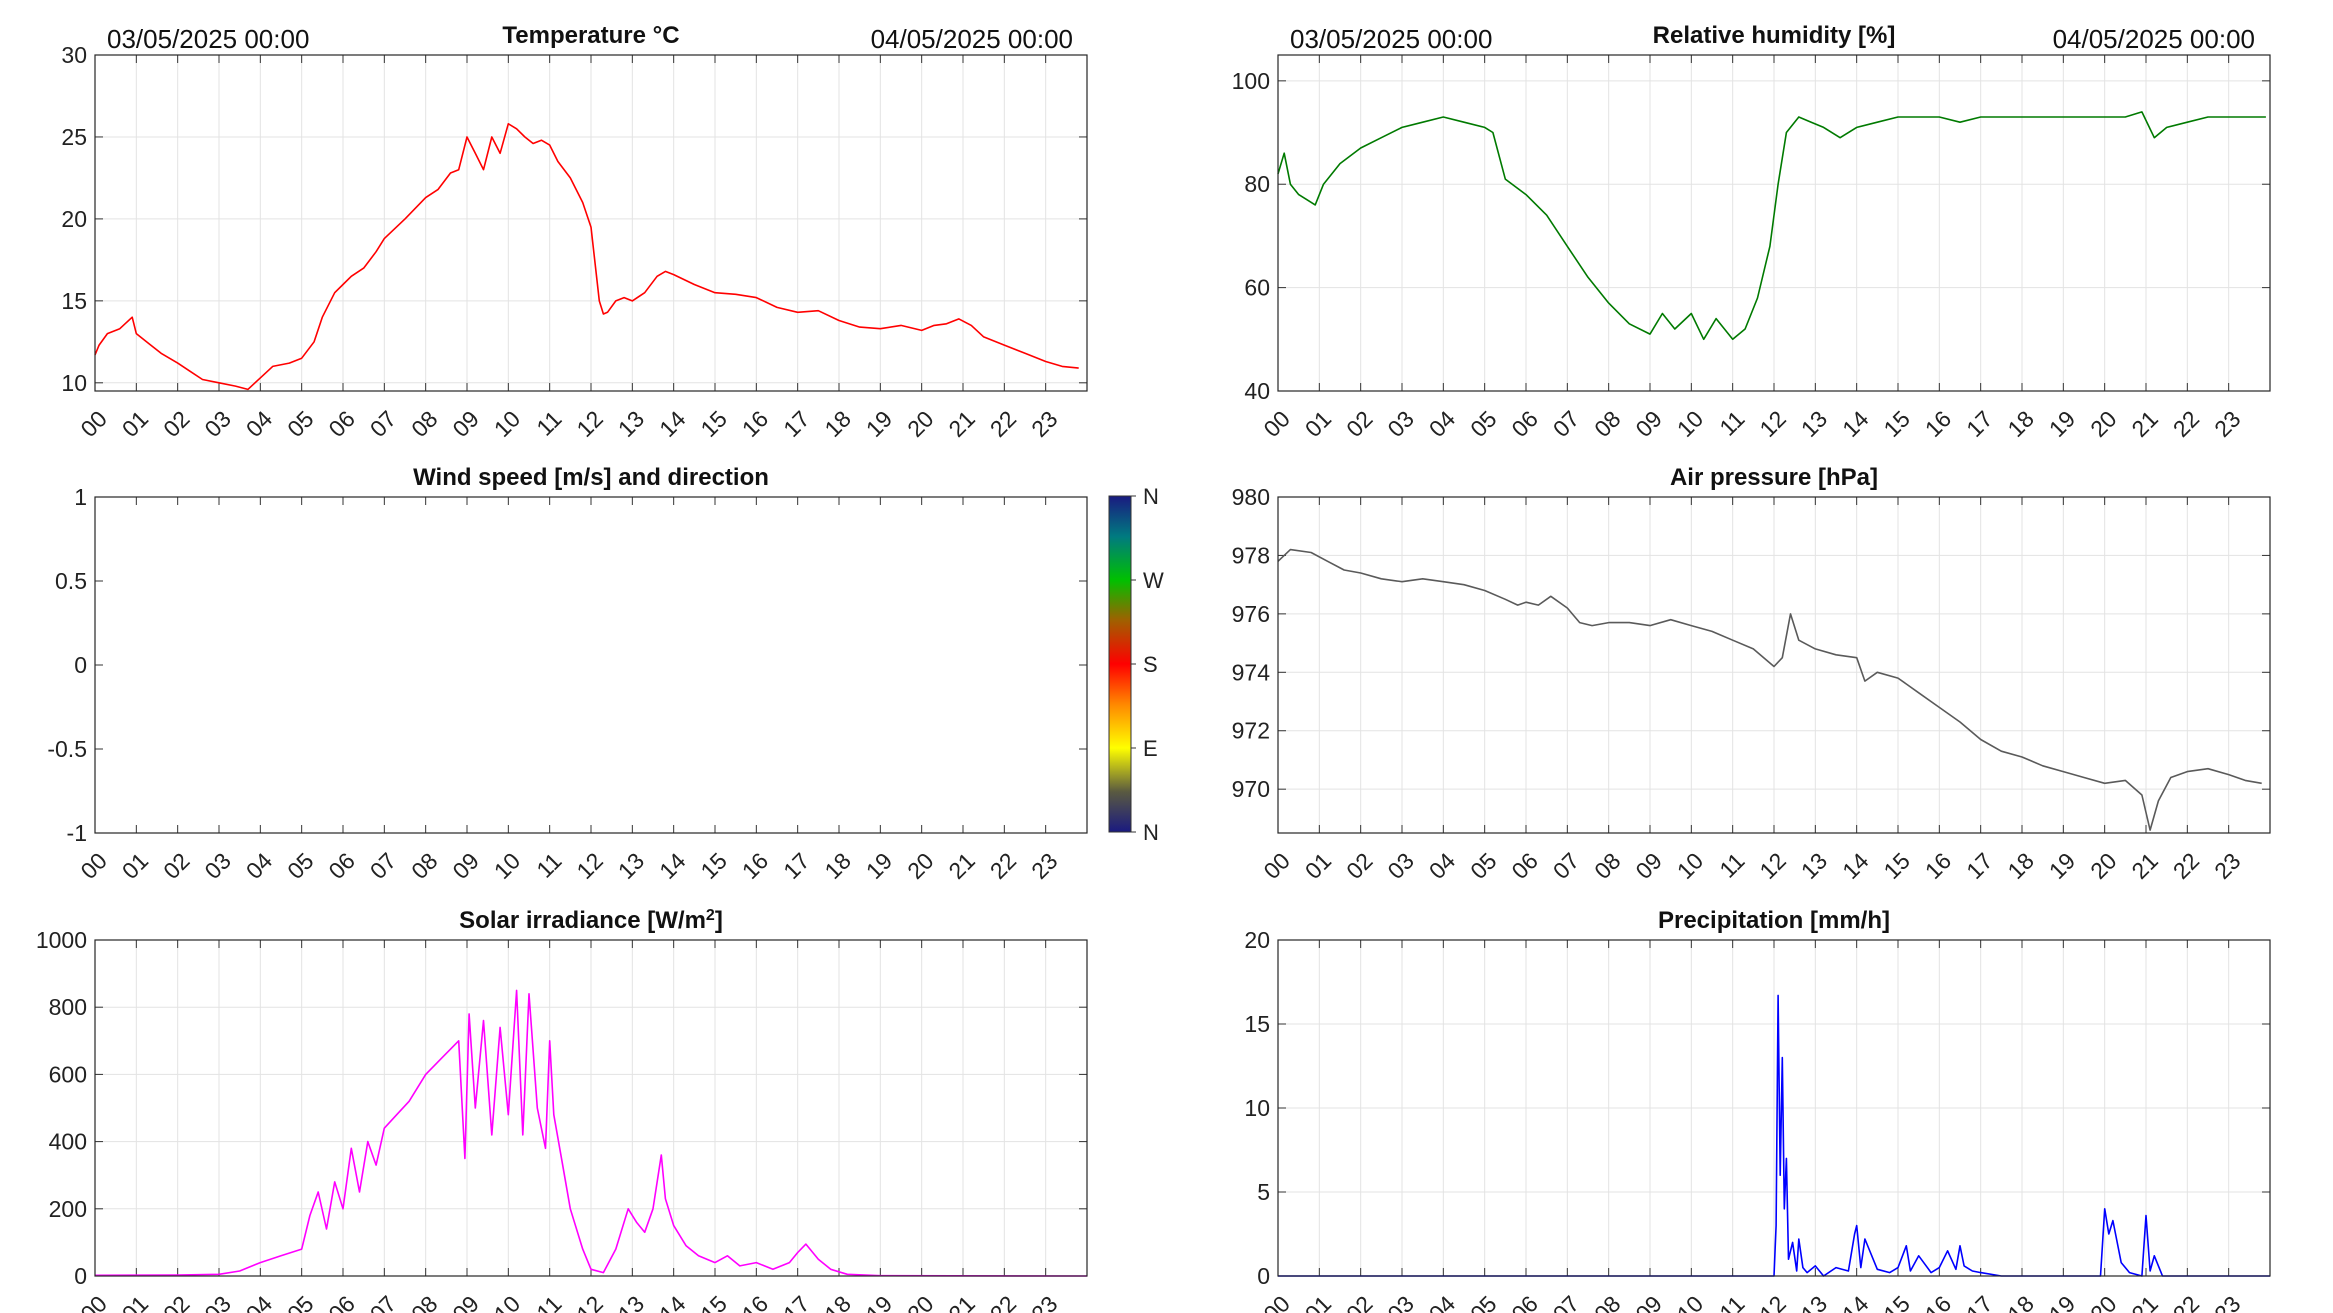 This screenshot has width=2333, height=1313. Describe the element at coordinates (1251, 672) in the screenshot. I see `y-tick-label: 974` at that location.